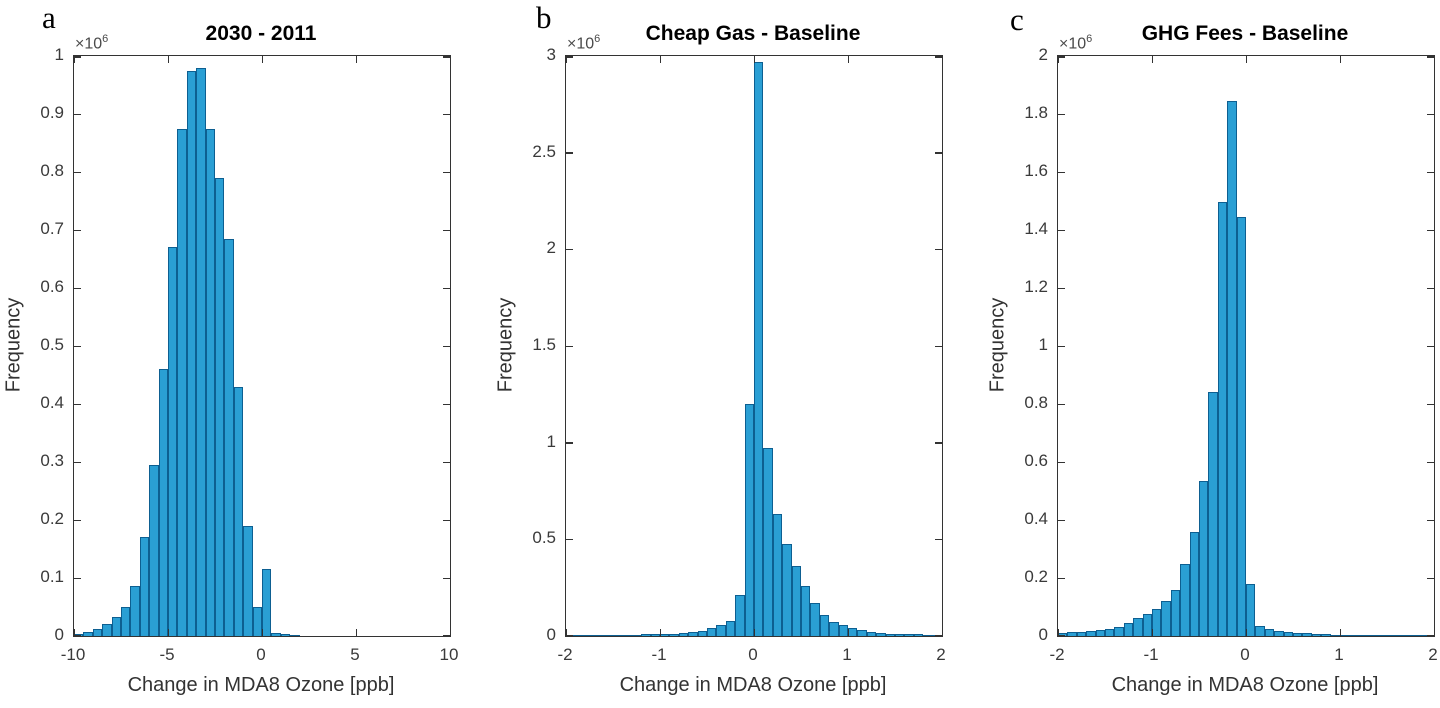 The image size is (1440, 708). I want to click on y-tick-label: 1.2, so click(1036, 286).